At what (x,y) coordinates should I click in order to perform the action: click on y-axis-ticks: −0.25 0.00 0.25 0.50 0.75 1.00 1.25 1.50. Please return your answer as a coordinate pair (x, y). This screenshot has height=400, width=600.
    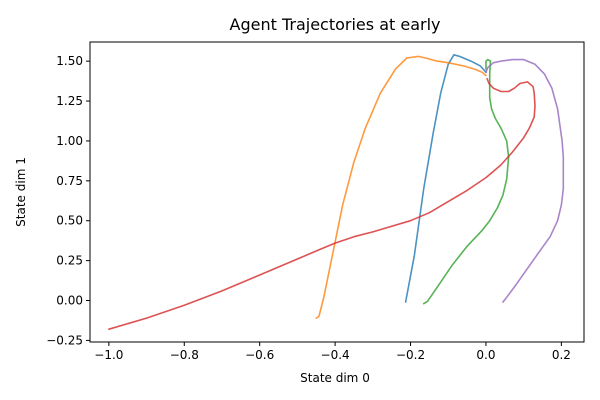
    Looking at the image, I should click on (68, 200).